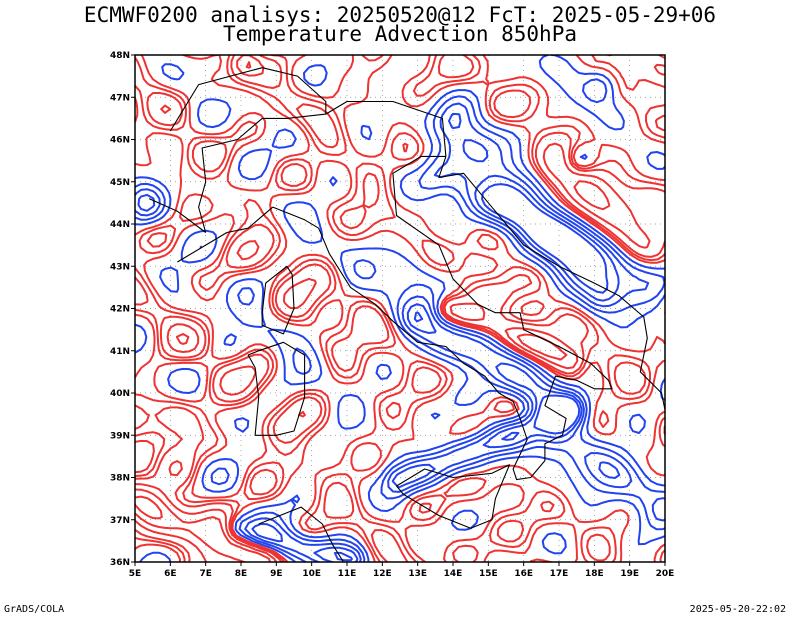 Image resolution: width=800 pixels, height=618 pixels. What do you see at coordinates (120, 141) in the screenshot?
I see `lat-tick-label: 46N` at bounding box center [120, 141].